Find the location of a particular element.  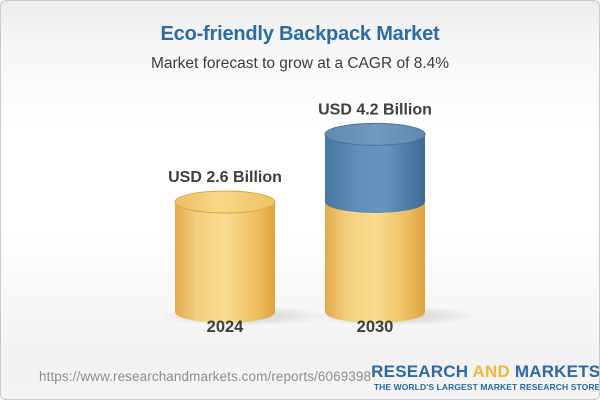

bar-value-label-2024: USD 2.6 Billion is located at coordinates (225, 177).